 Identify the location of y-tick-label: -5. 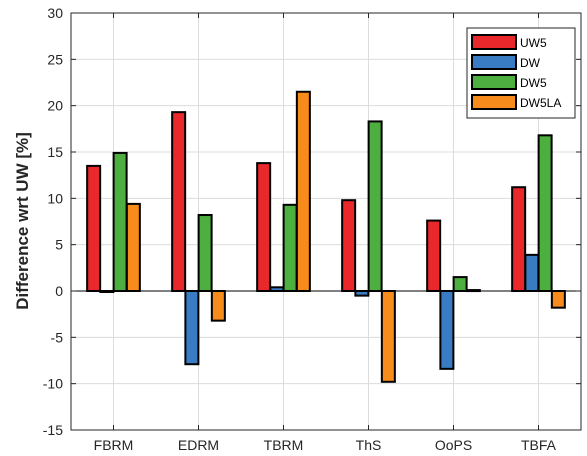
(57, 337).